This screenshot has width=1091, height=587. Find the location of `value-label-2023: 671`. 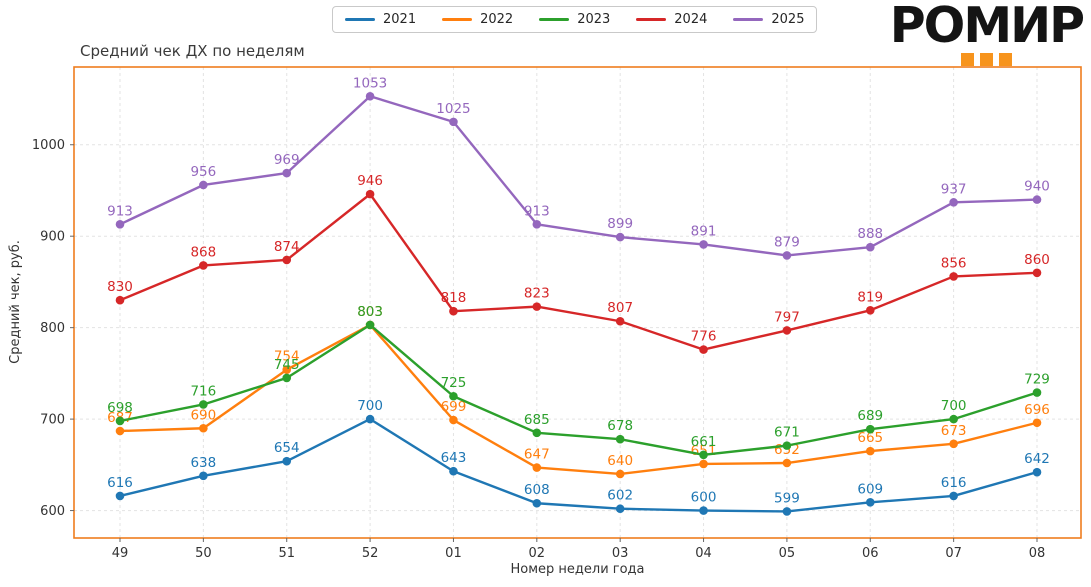

value-label-2023: 671 is located at coordinates (787, 433).